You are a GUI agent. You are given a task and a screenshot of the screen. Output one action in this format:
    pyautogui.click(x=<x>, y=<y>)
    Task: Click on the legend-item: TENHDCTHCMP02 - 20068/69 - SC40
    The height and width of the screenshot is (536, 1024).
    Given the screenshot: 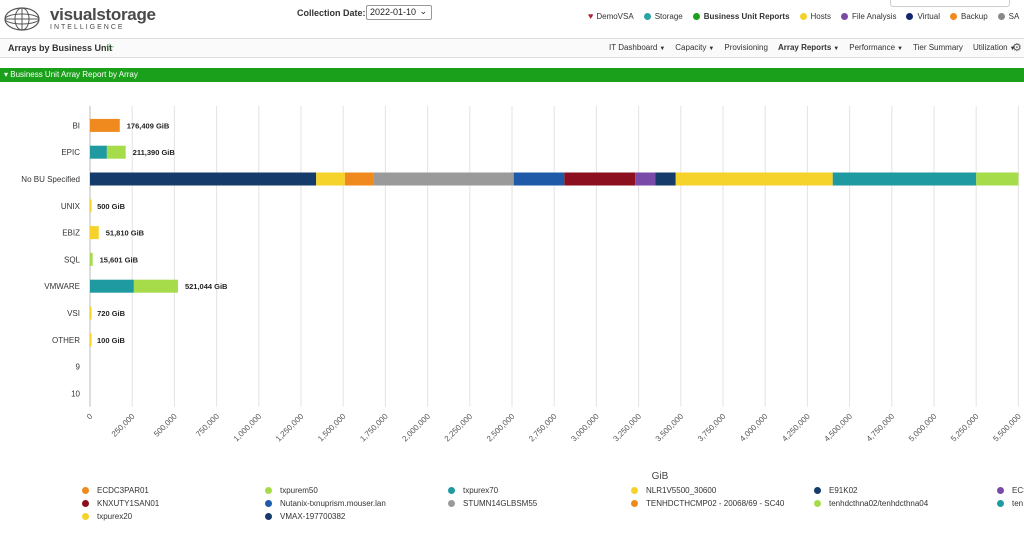 What is the action you would take?
    pyautogui.click(x=707, y=503)
    